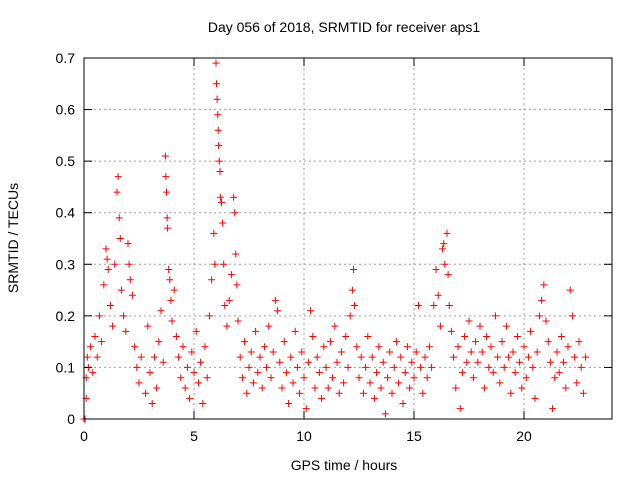  I want to click on y-tick-label: 0.1, so click(66, 367).